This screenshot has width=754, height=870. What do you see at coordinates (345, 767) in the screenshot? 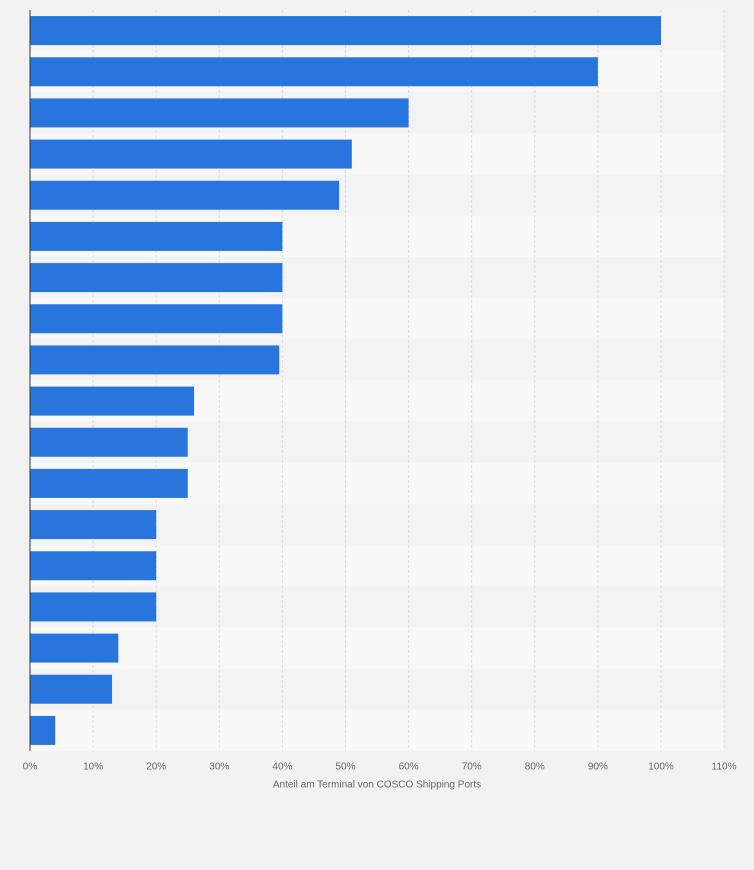
I see `x-tick-label: 50%` at bounding box center [345, 767].